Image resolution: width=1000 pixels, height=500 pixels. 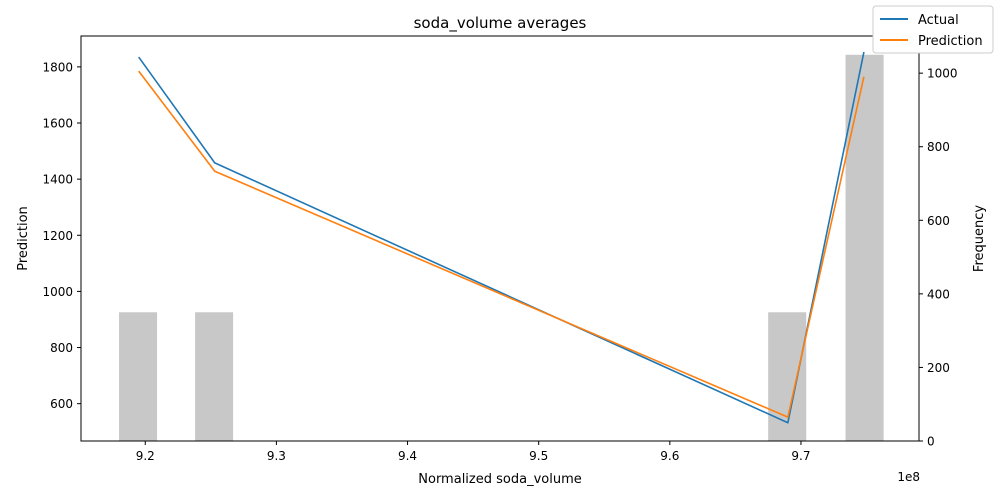 What do you see at coordinates (61, 348) in the screenshot?
I see `y-tick-label: 800` at bounding box center [61, 348].